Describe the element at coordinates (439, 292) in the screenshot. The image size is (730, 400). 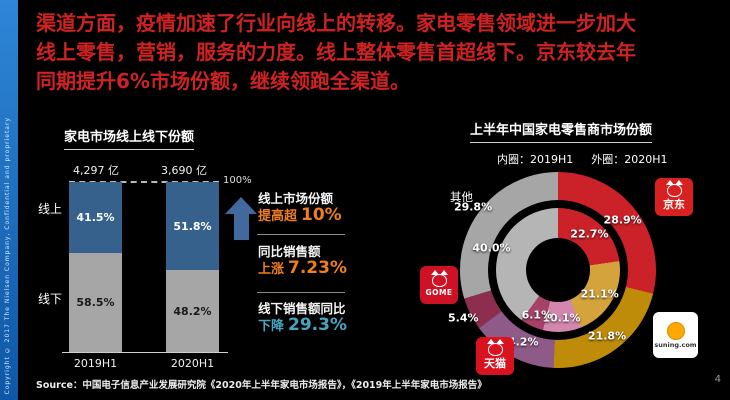
I see `gome-logo-text: GOME` at that location.